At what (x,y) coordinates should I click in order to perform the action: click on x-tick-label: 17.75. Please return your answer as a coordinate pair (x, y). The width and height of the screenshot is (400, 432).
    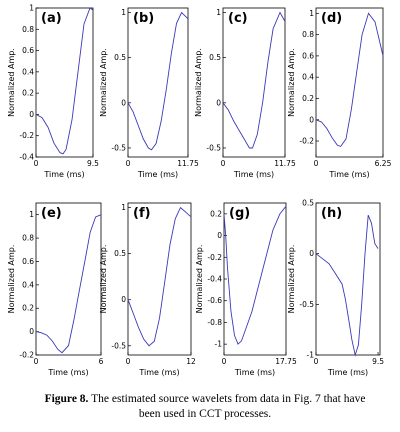
    Looking at the image, I should click on (286, 361).